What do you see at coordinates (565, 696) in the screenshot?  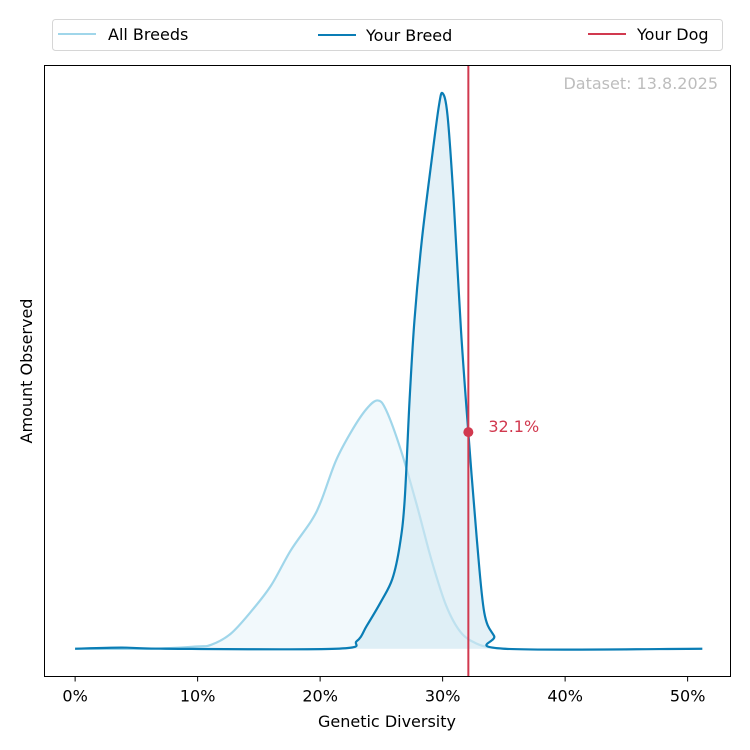 I see `x-tick-label: 40%` at bounding box center [565, 696].